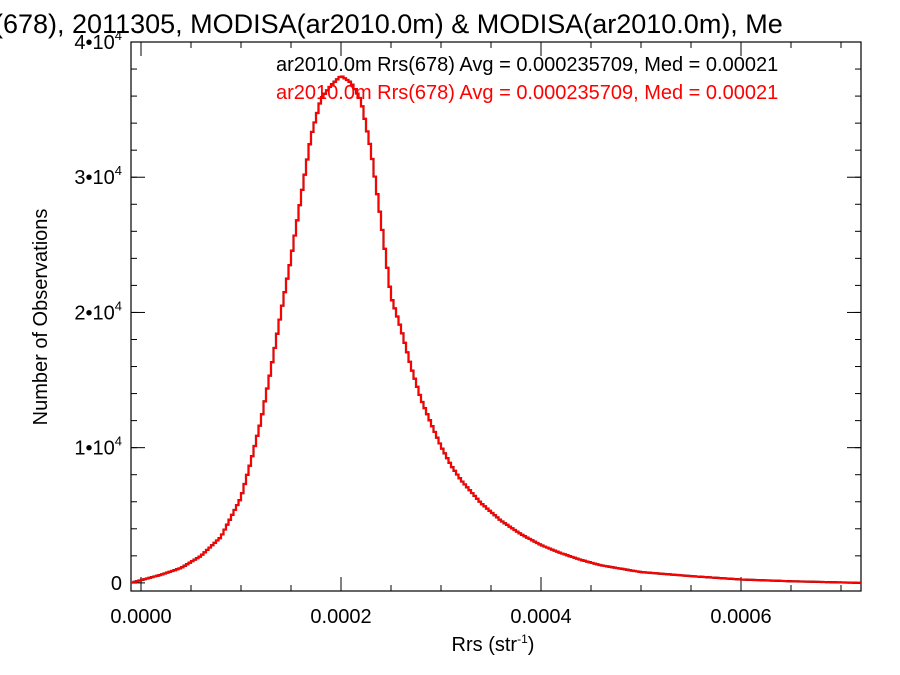  Describe the element at coordinates (740, 617) in the screenshot. I see `x-tick-label: 0.0006` at that location.